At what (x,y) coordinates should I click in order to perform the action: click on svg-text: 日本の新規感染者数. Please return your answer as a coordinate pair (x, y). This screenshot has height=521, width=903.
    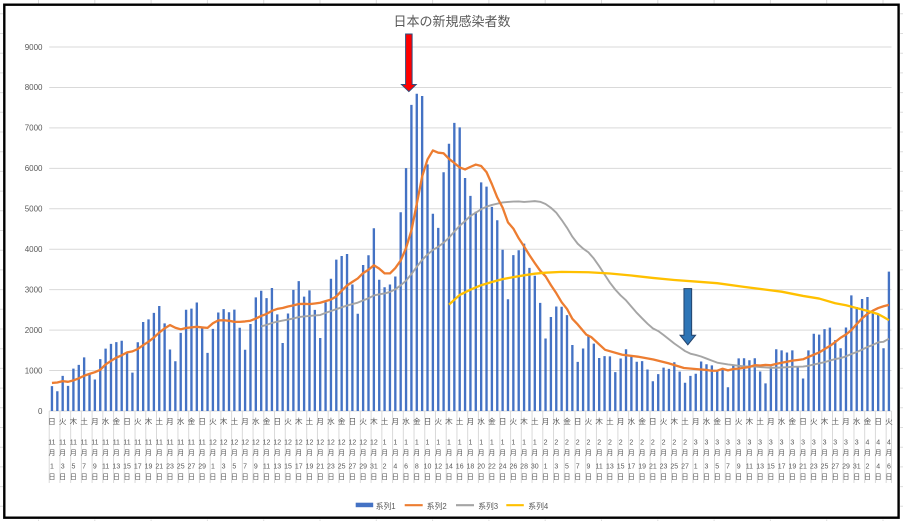
    Looking at the image, I should click on (451, 21).